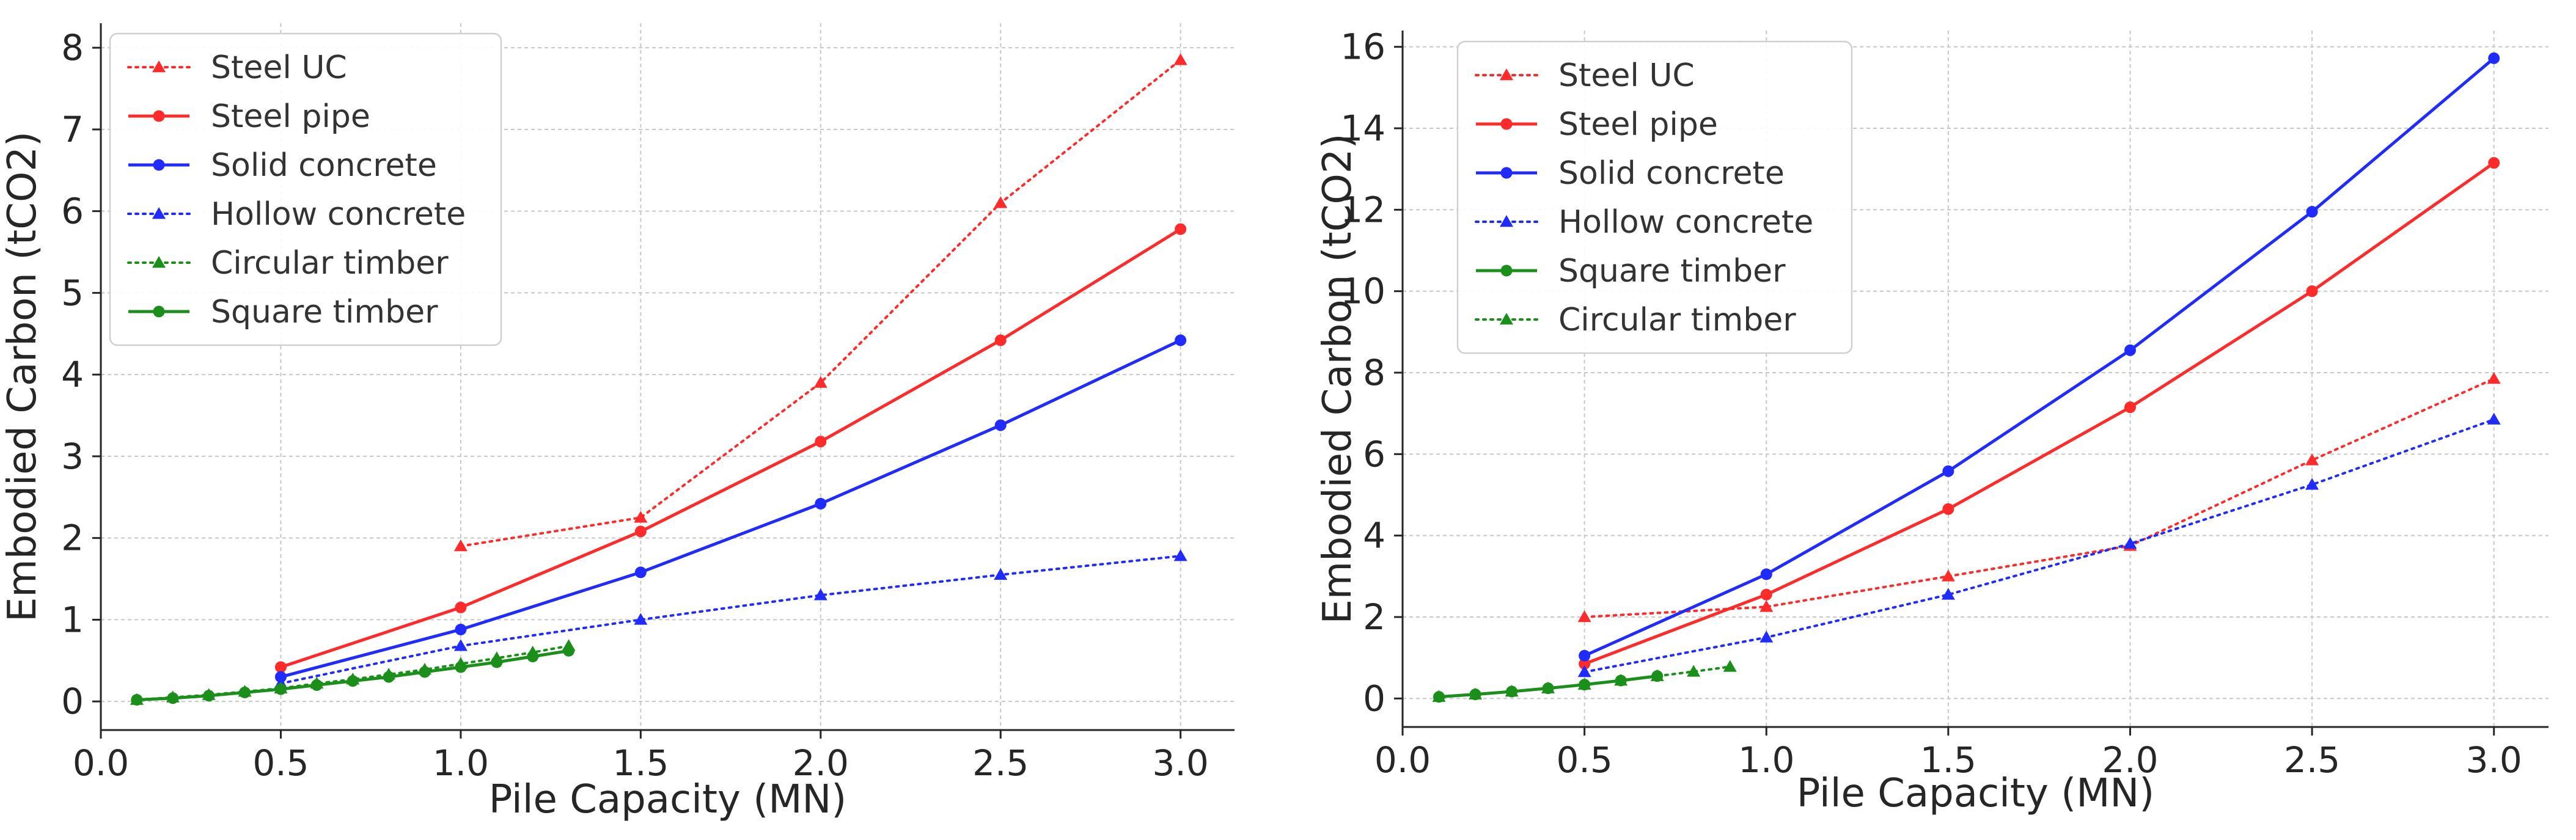 The height and width of the screenshot is (840, 2576). I want to click on legend-item: Steel UC, so click(1585, 75).